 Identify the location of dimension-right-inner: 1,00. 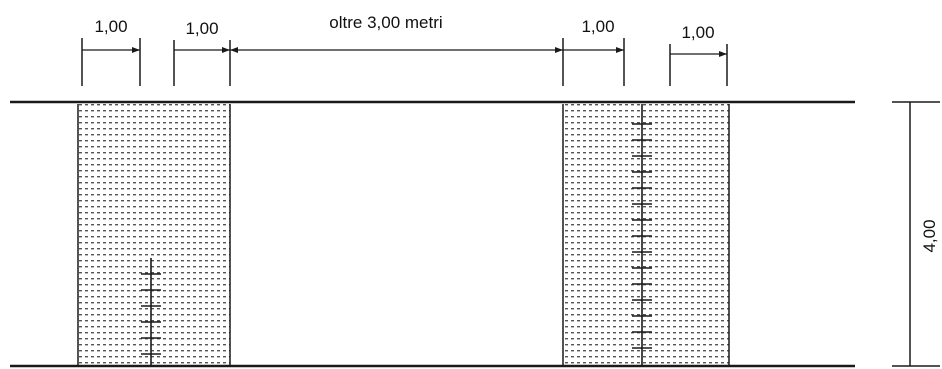
(594, 51).